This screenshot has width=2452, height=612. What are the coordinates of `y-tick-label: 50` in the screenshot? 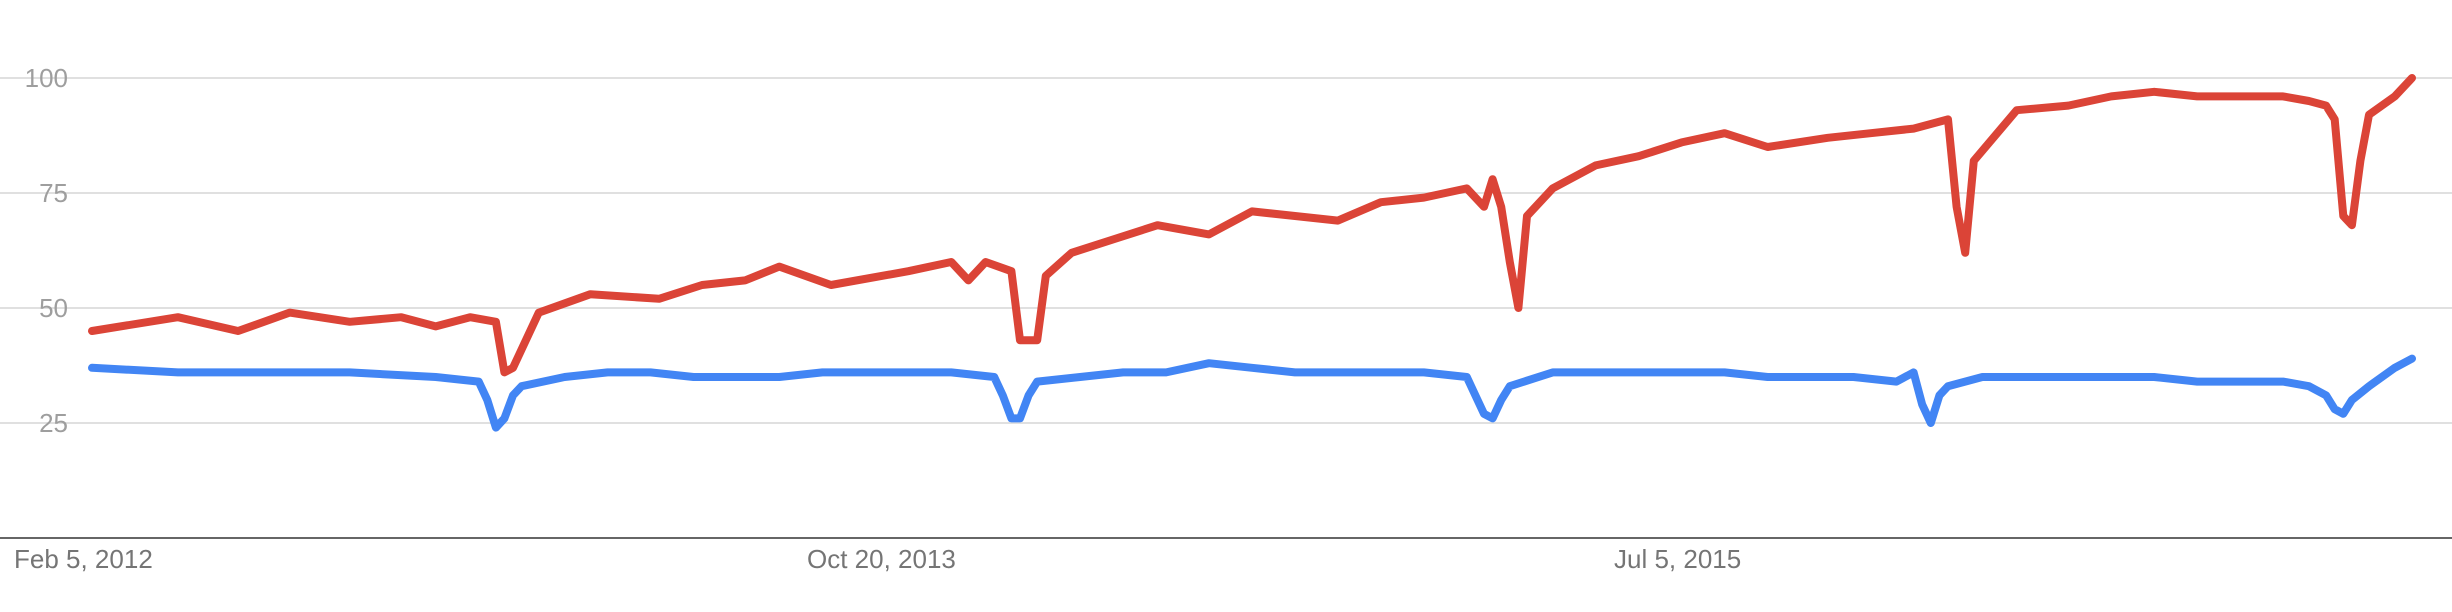 It's located at (53, 308).